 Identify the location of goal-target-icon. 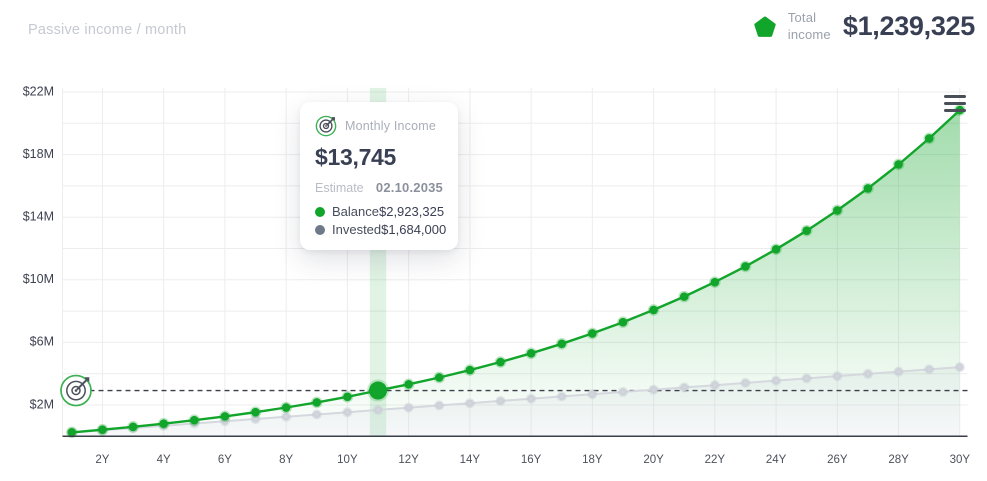
(76, 390).